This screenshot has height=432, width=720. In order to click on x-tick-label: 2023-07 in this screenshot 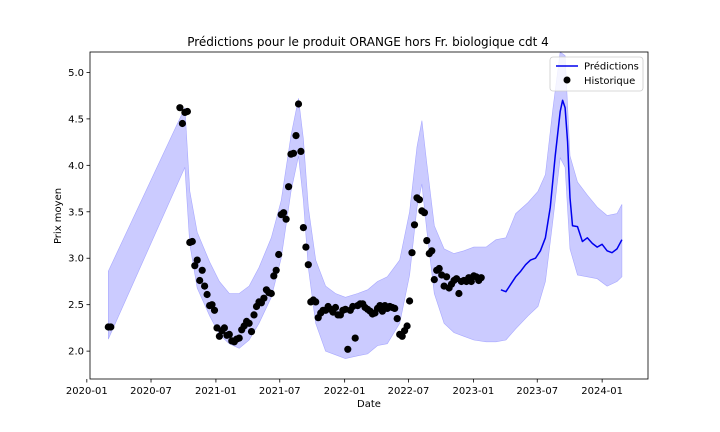, I will do `click(537, 391)`.